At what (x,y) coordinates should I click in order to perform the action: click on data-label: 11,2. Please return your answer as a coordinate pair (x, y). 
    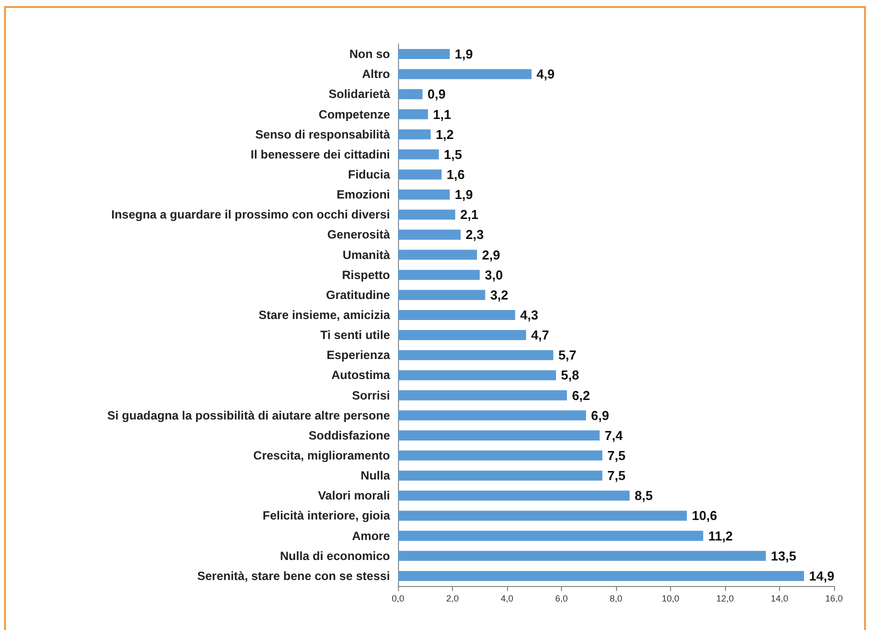
    Looking at the image, I should click on (720, 536).